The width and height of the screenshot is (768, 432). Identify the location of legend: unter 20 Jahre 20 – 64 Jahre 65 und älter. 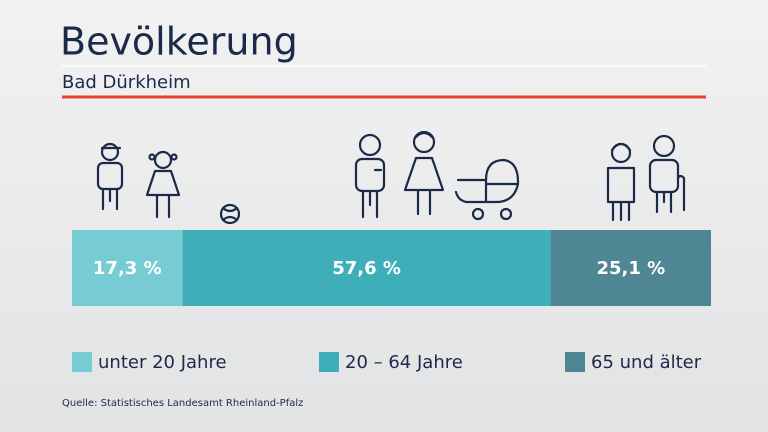
(387, 362).